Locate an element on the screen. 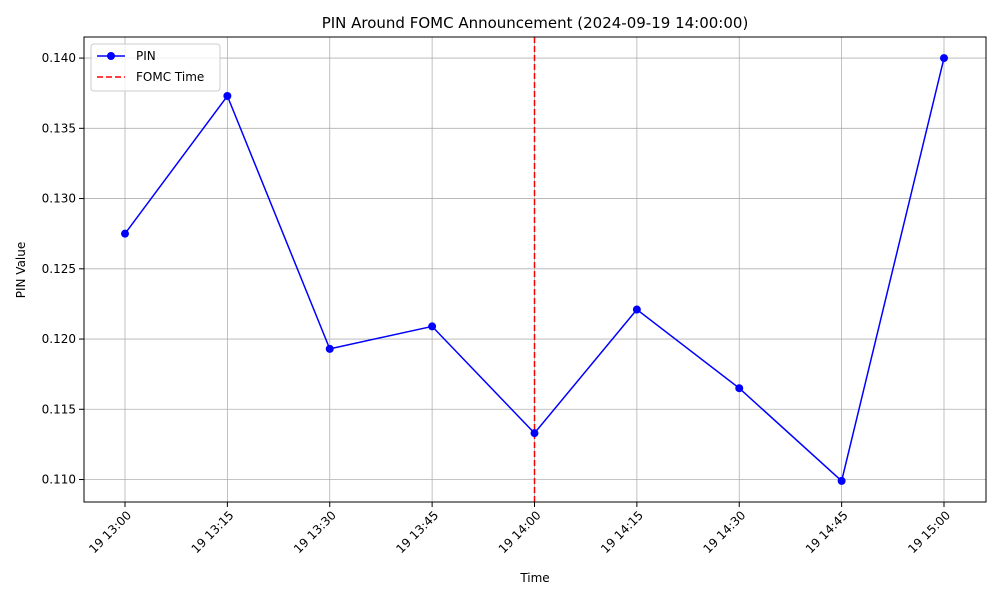 The height and width of the screenshot is (600, 1000). x-tick-label: 19 13:15 is located at coordinates (213, 532).